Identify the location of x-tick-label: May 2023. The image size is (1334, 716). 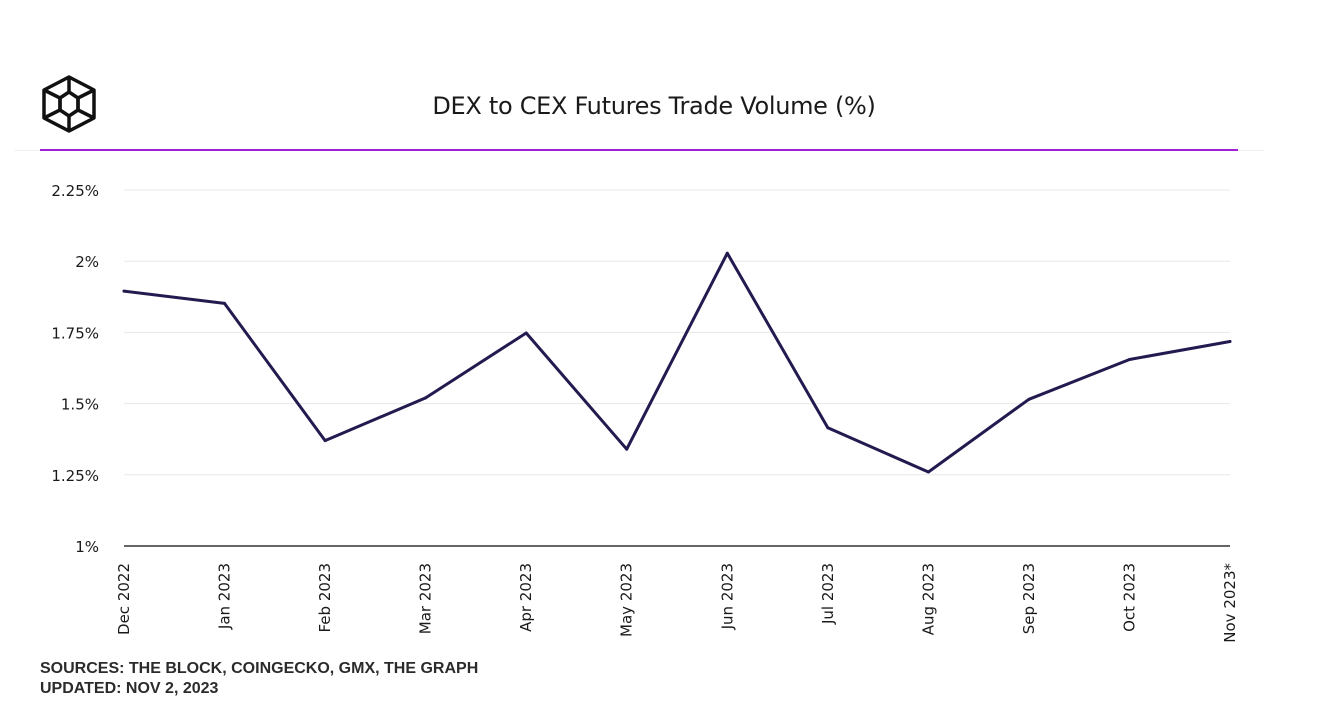
(627, 600).